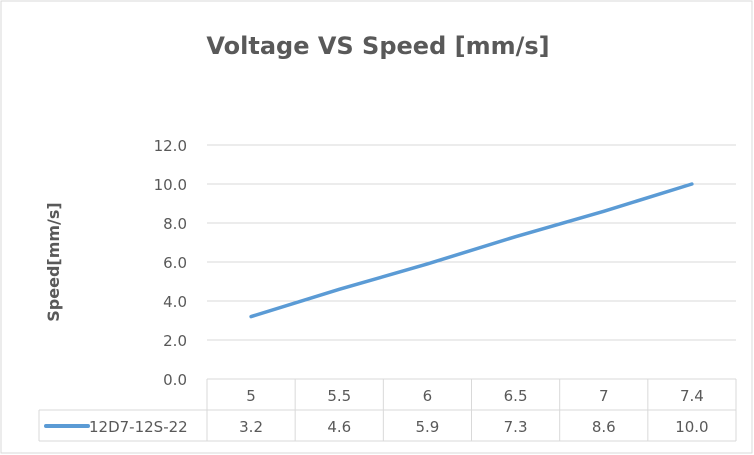 The width and height of the screenshot is (754, 455). I want to click on y-tick-label: 8.0, so click(175, 224).